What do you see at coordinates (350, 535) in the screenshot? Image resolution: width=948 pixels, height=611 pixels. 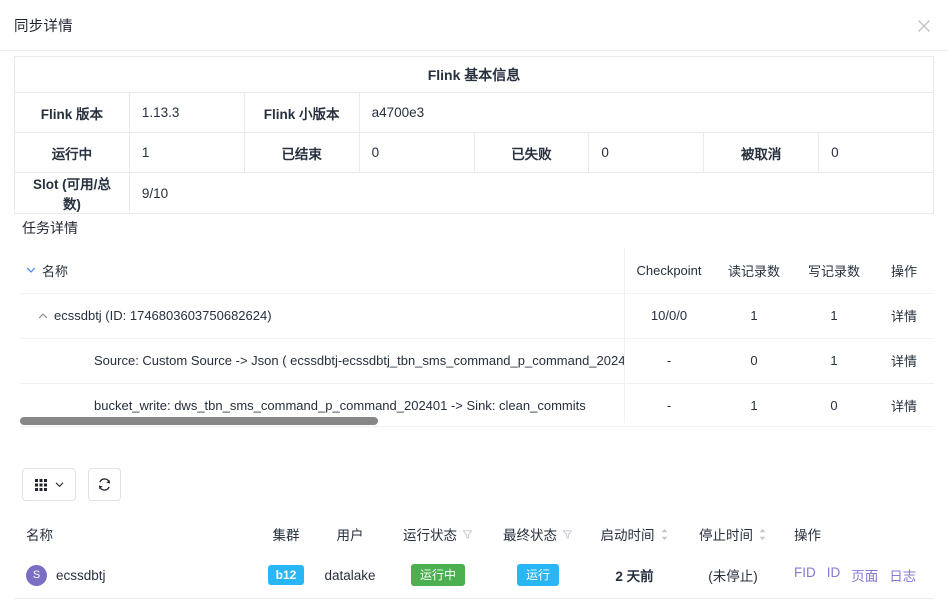 I see `jobs-col-user: 用户` at bounding box center [350, 535].